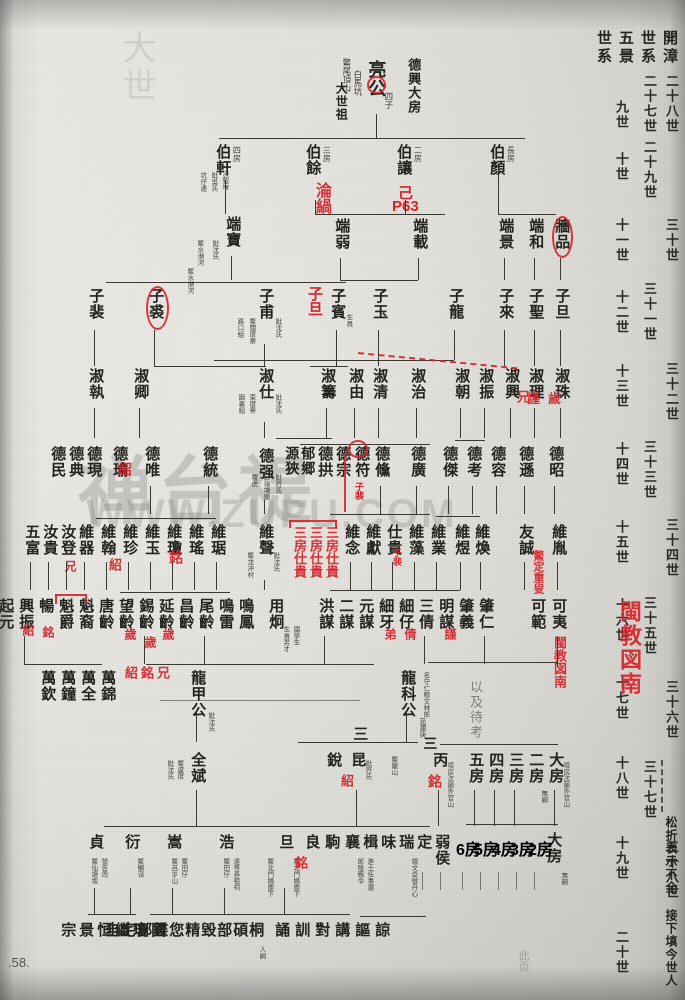 This screenshot has width=685, height=1000. I want to click on person-dekao: 德考, so click(474, 462).